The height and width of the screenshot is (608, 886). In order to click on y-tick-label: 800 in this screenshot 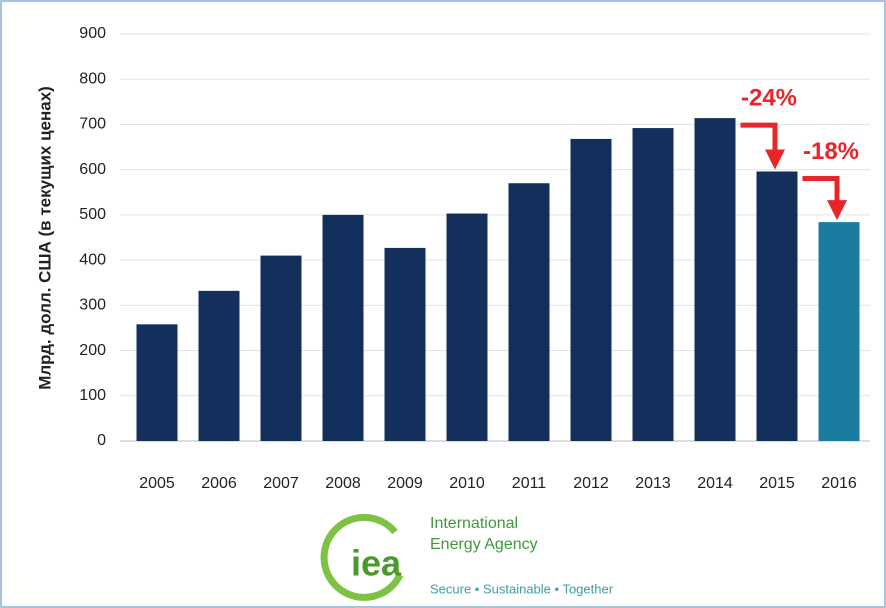, I will do `click(92, 78)`.